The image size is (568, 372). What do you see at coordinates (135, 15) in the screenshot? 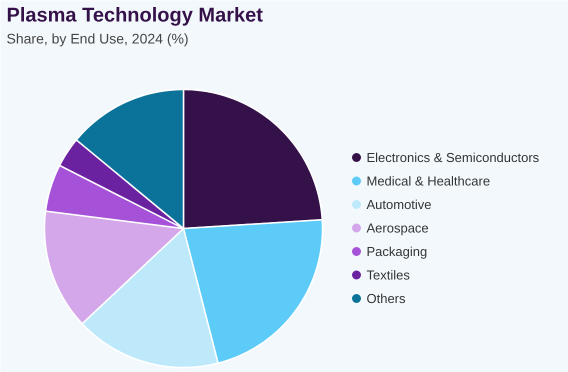
I see `chart-title: Plasma Technology Market` at bounding box center [135, 15].